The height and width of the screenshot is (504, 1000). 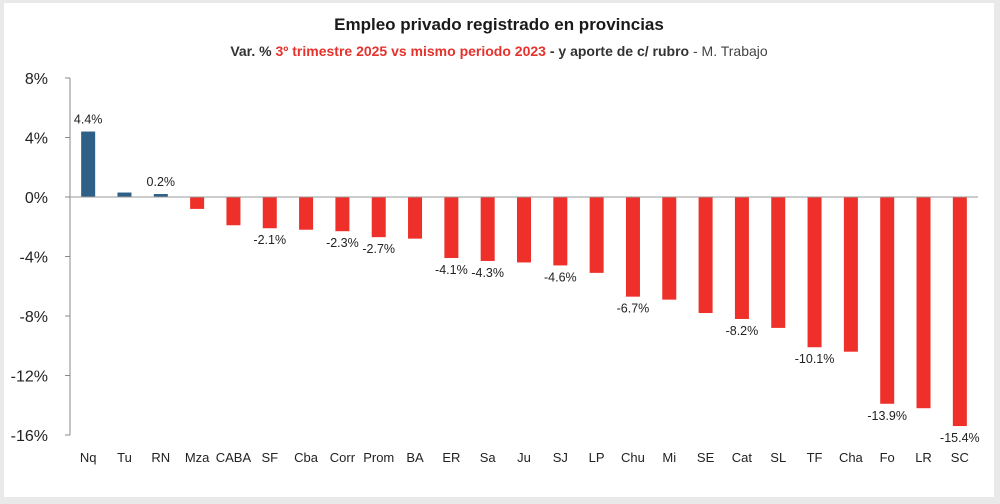 What do you see at coordinates (632, 247) in the screenshot?
I see `bar-chu` at bounding box center [632, 247].